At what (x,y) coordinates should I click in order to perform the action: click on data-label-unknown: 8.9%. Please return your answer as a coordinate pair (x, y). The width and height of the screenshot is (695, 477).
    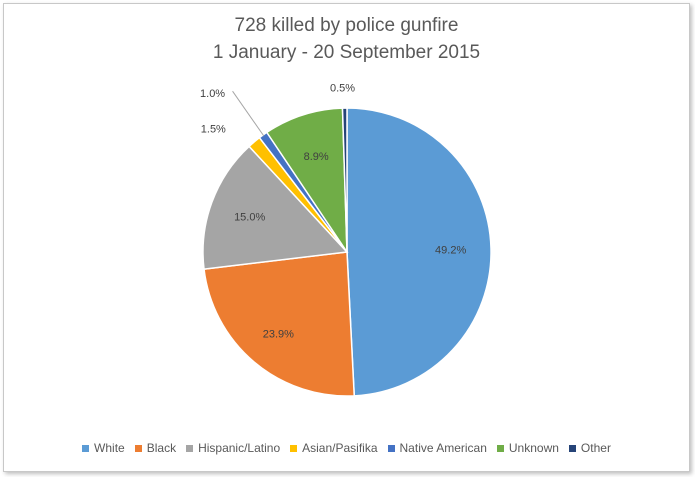
    Looking at the image, I should click on (316, 157).